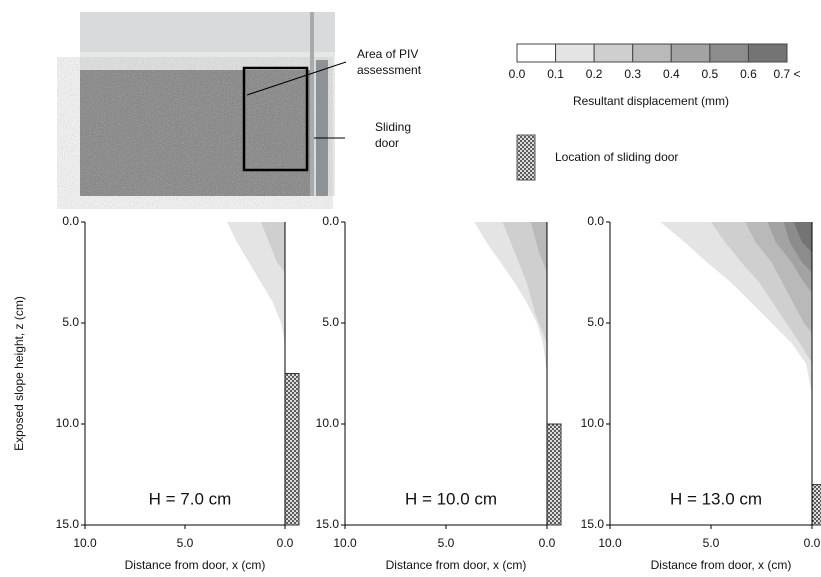  Describe the element at coordinates (710, 74) in the screenshot. I see `colorbar-label: 0.5` at that location.